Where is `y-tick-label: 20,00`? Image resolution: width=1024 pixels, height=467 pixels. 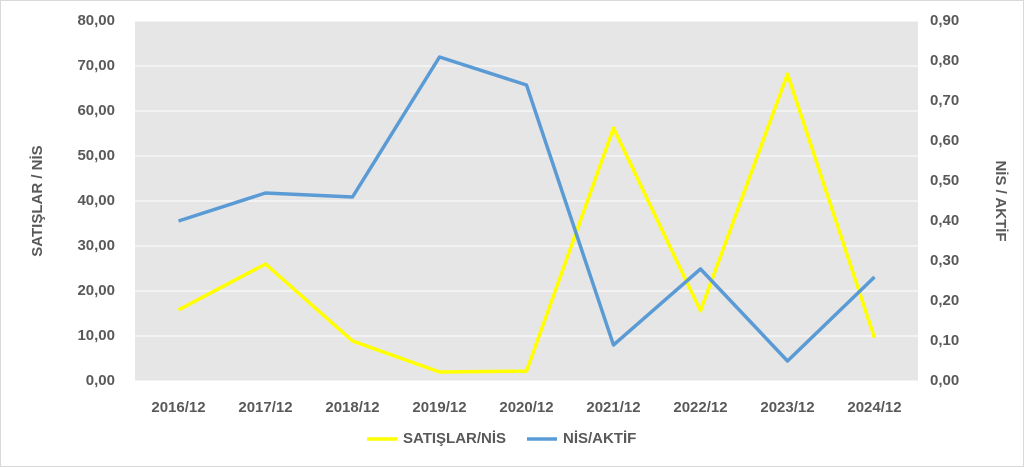
y-tick-label: 20,00 is located at coordinates (96, 290).